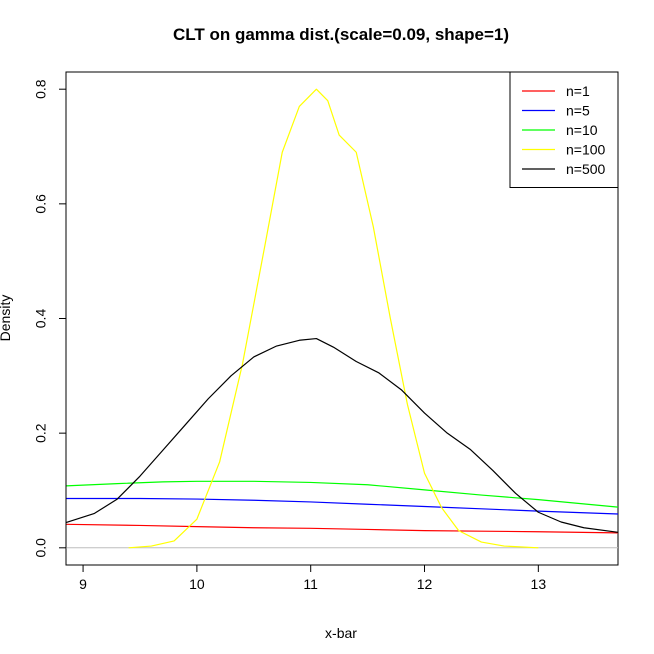  Describe the element at coordinates (425, 584) in the screenshot. I see `x-tick-label: 12` at that location.